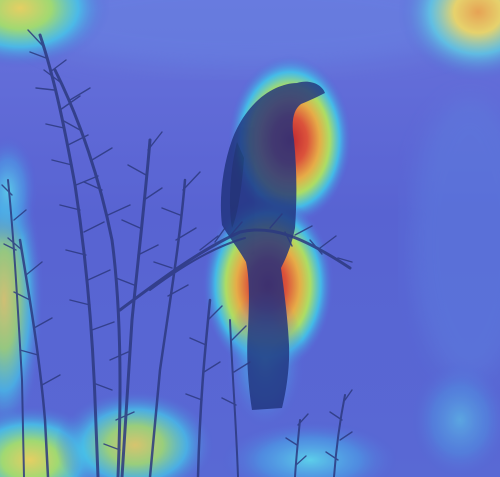 This screenshot has height=477, width=500. What do you see at coordinates (310, 448) in the screenshot?
I see `cool-bottom-center` at bounding box center [310, 448].